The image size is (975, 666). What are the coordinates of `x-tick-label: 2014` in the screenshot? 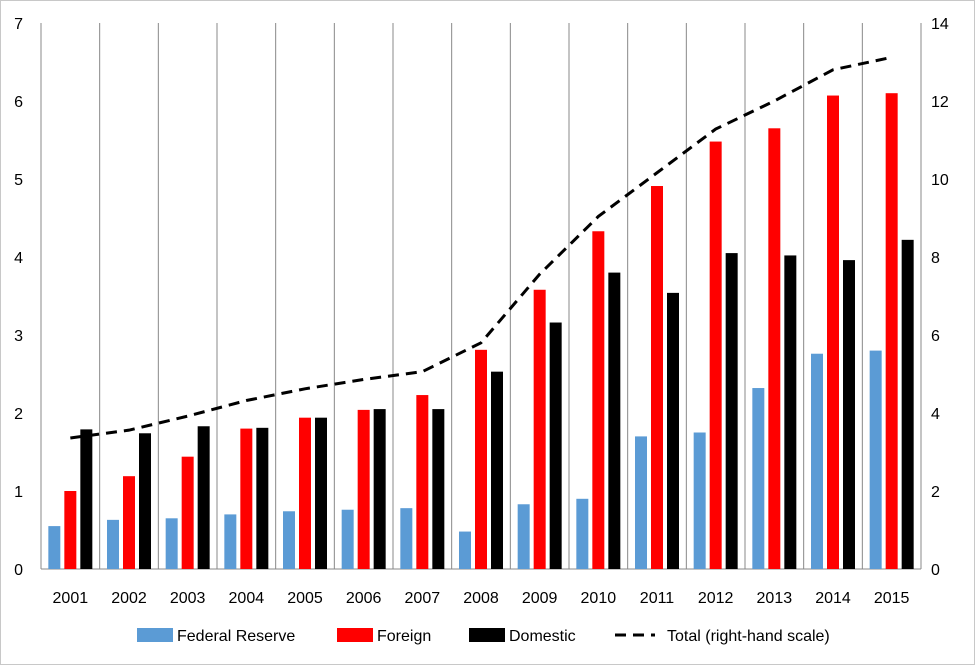 It's located at (833, 598).